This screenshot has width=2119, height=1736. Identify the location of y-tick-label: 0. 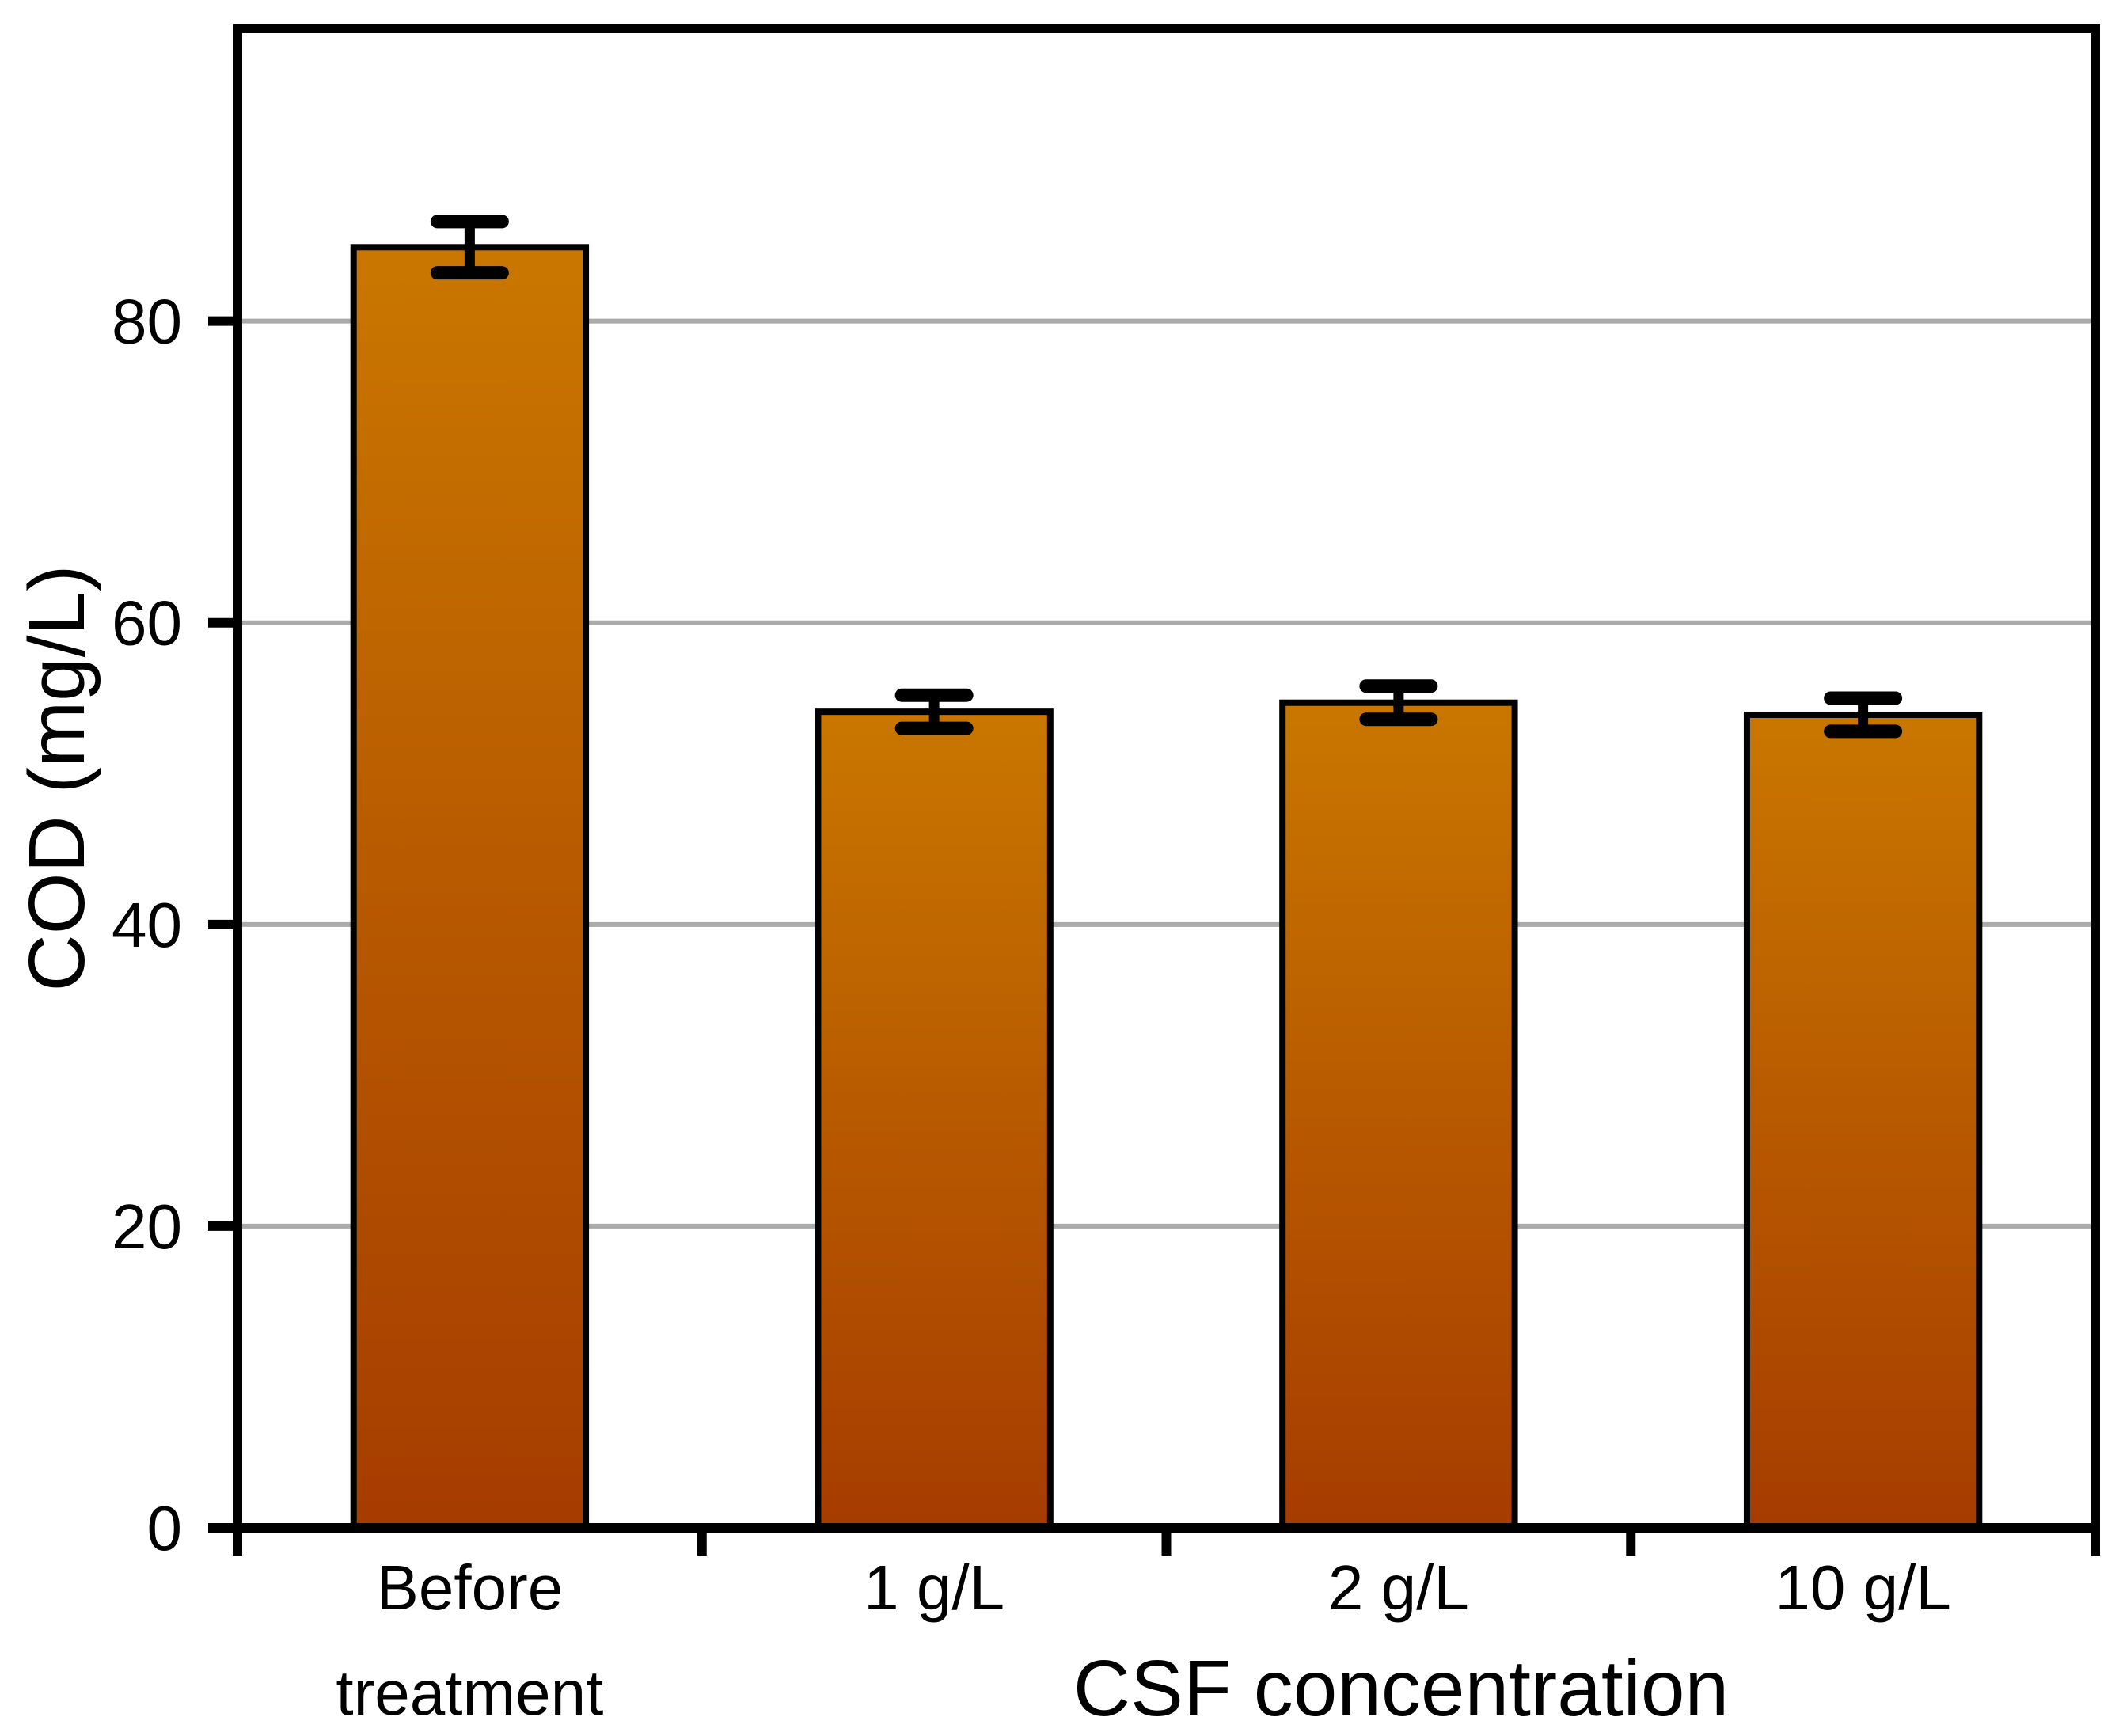
(165, 1528).